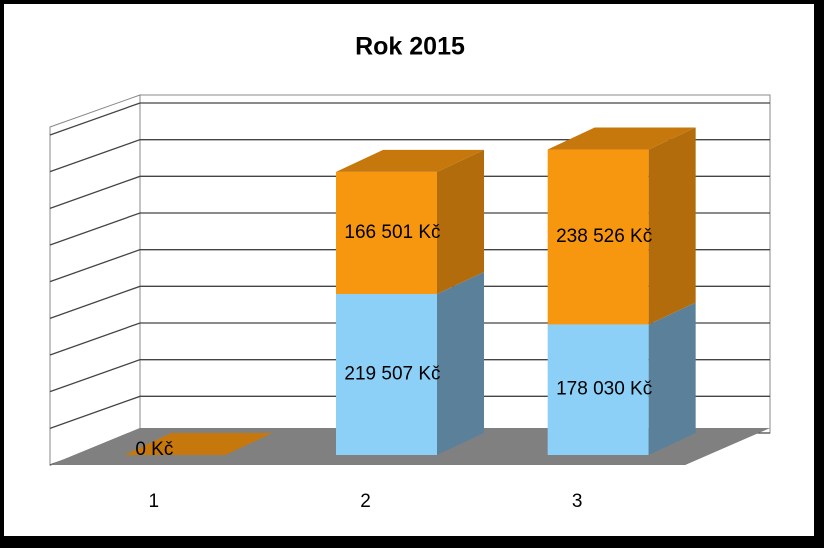 The width and height of the screenshot is (824, 548). What do you see at coordinates (154, 449) in the screenshot?
I see `value-label: 0 Kč` at bounding box center [154, 449].